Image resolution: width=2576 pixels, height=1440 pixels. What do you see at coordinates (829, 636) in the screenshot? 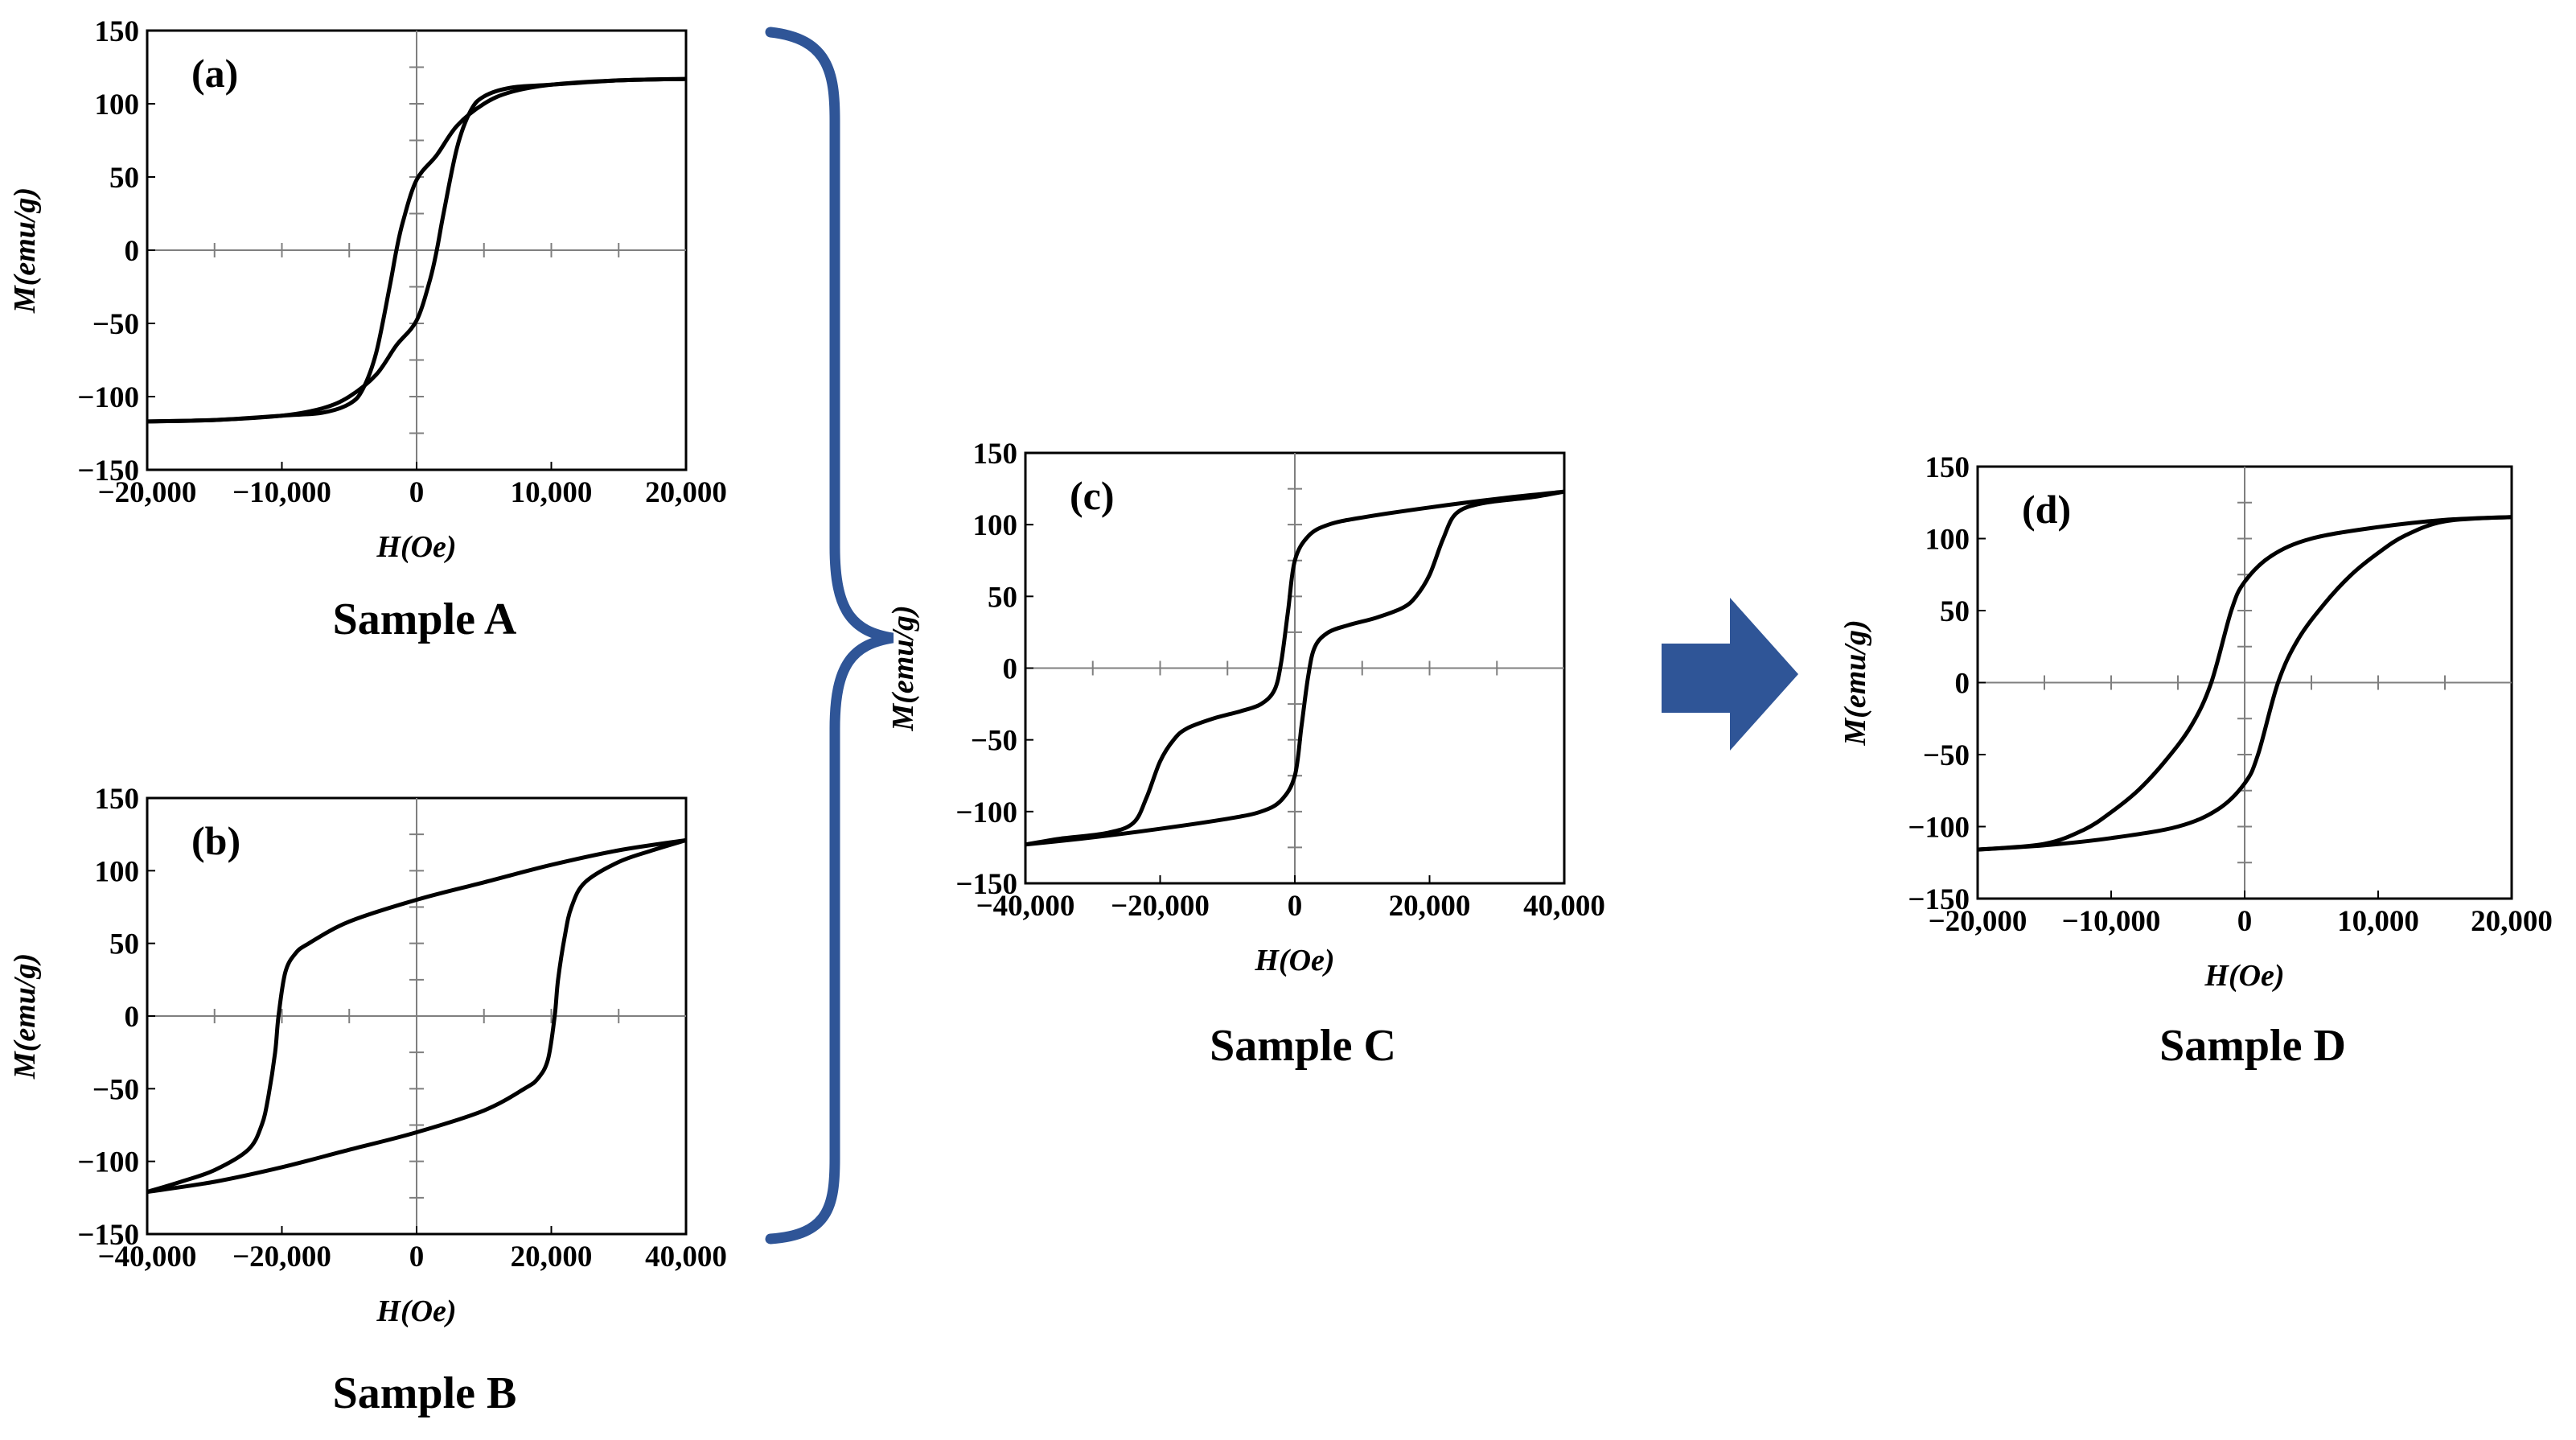
I see `right-curly-brace-icon` at bounding box center [829, 636].